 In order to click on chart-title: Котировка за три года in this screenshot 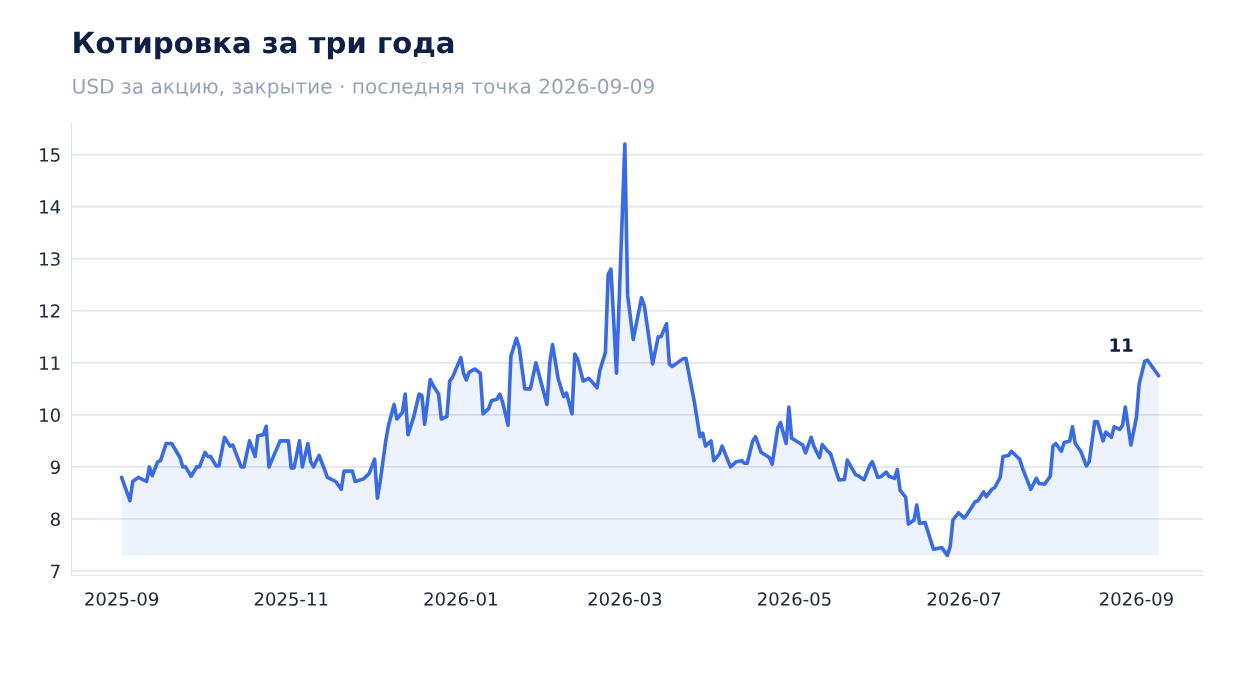, I will do `click(264, 45)`.